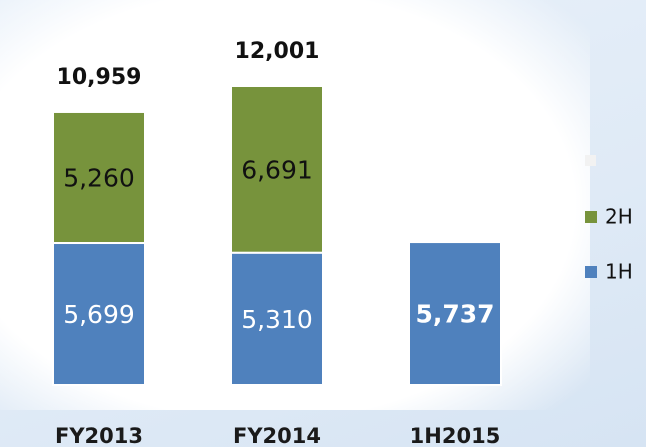 This screenshot has width=646, height=447. What do you see at coordinates (99, 77) in the screenshot?
I see `total-label: 10,959` at bounding box center [99, 77].